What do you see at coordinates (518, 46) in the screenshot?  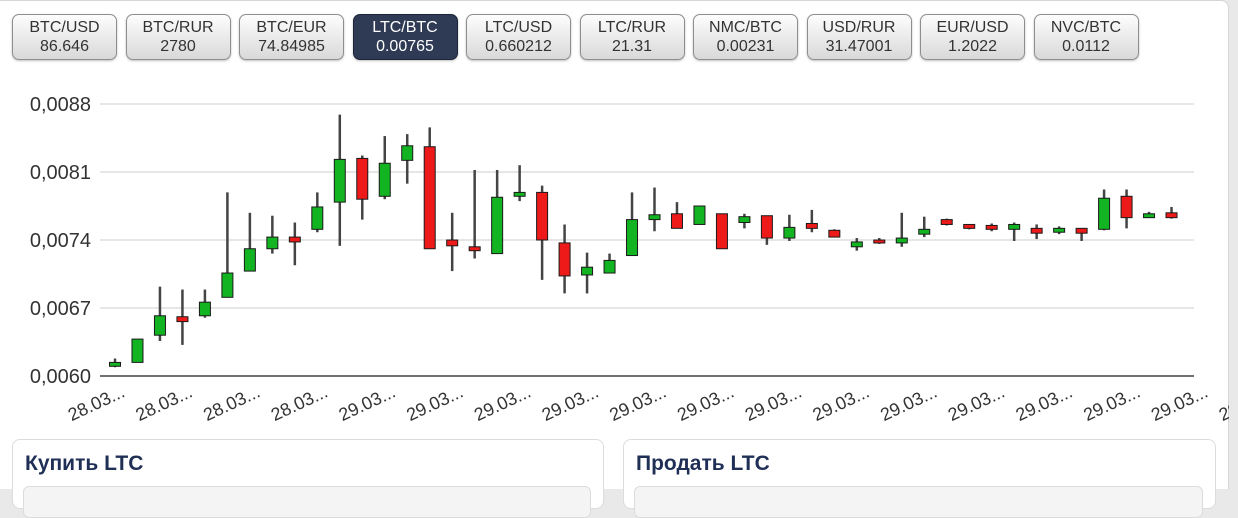 I see `pair-rate: 0.660212` at bounding box center [518, 46].